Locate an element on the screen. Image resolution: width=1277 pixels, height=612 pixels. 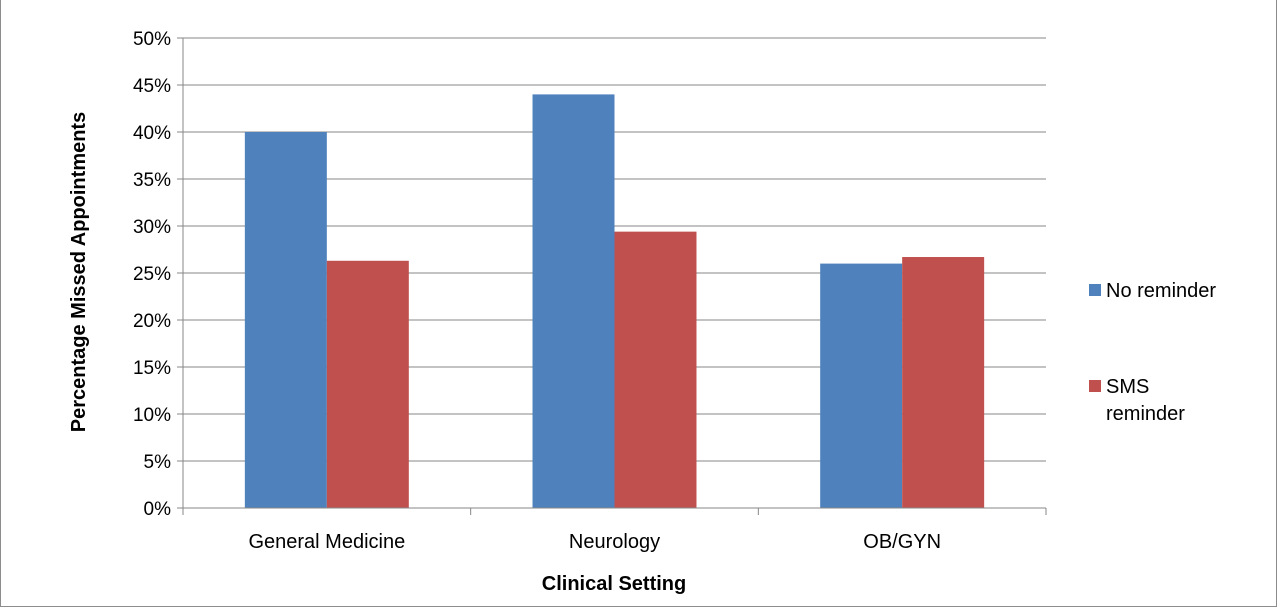
y-axis-label: Percentage Missed Appointments is located at coordinates (79, 272).